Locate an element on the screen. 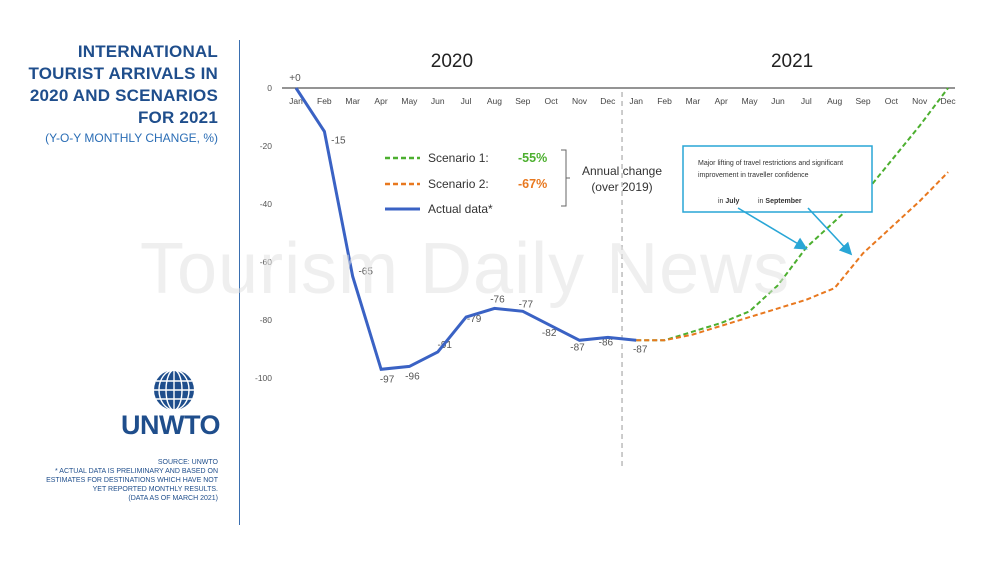 Image resolution: width=1000 pixels, height=563 pixels. y-tick-label: -40 is located at coordinates (266, 204).